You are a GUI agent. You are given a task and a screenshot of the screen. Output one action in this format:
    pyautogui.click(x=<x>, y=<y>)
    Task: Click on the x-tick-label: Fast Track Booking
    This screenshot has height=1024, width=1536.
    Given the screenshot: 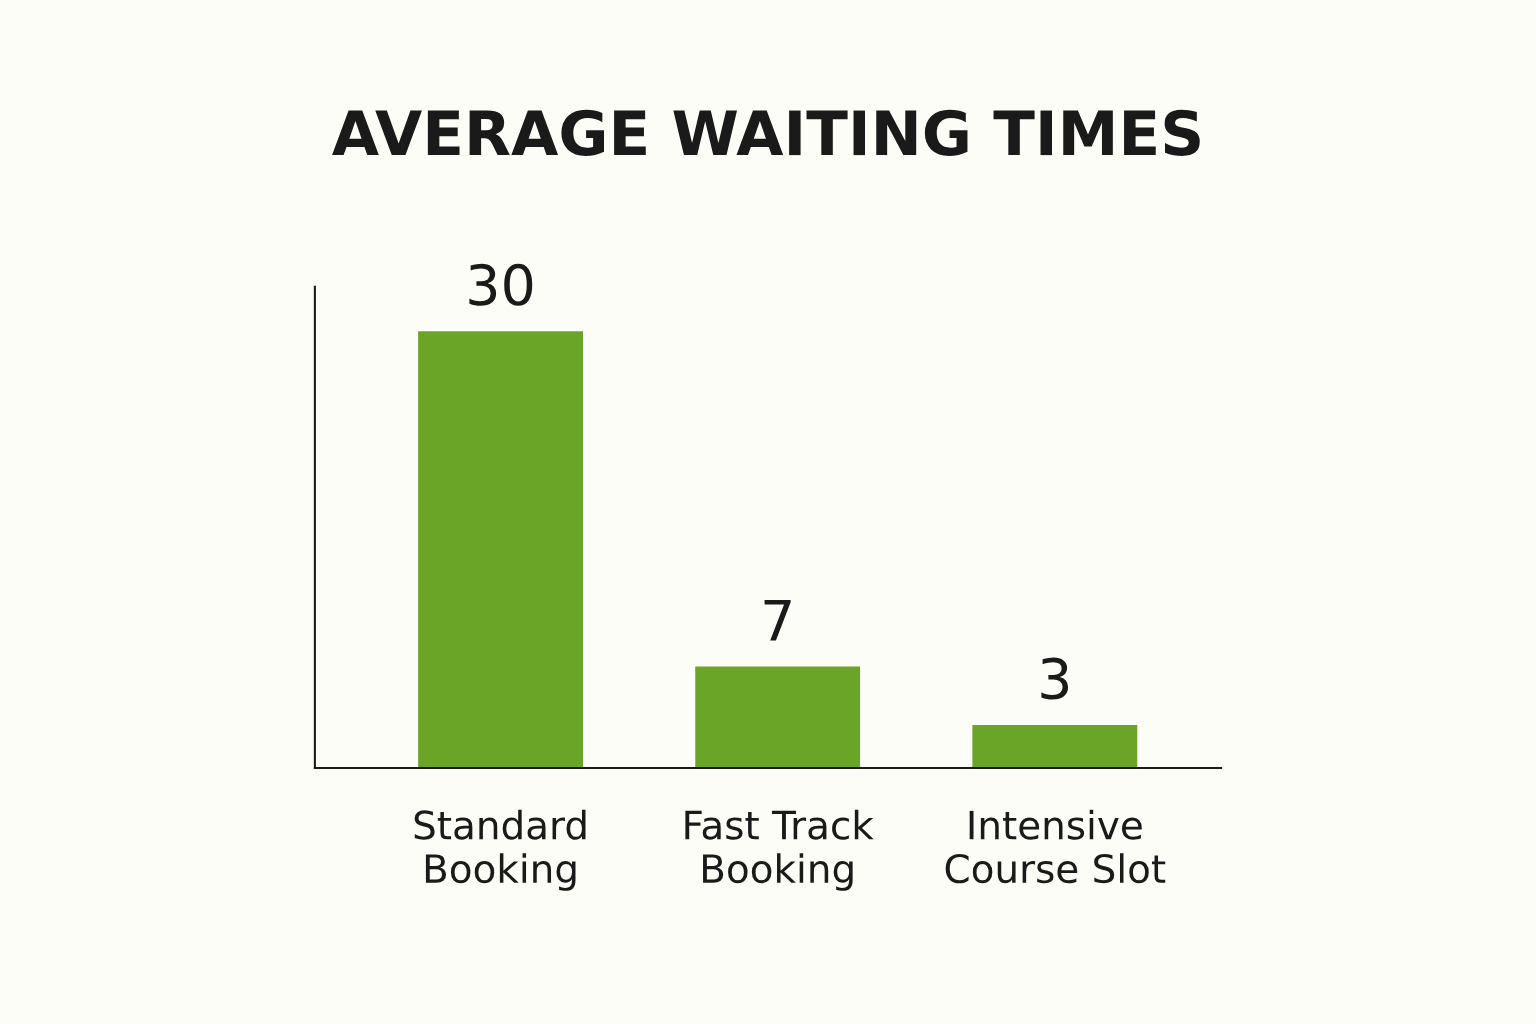 What is the action you would take?
    pyautogui.click(x=779, y=850)
    